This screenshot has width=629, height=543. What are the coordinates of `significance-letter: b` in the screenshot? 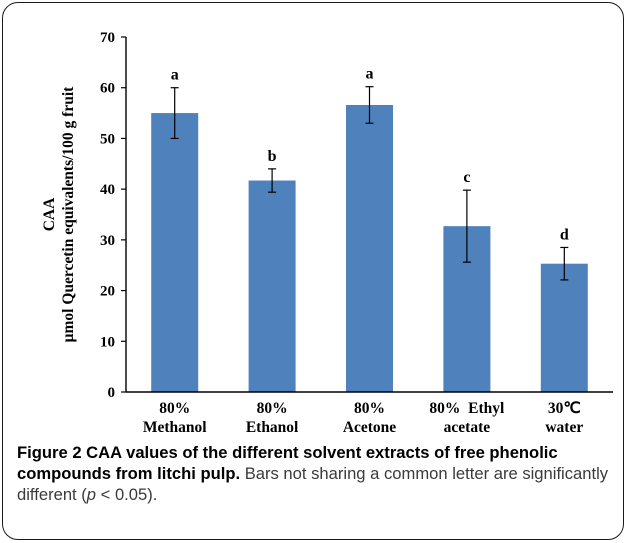 It's located at (272, 156).